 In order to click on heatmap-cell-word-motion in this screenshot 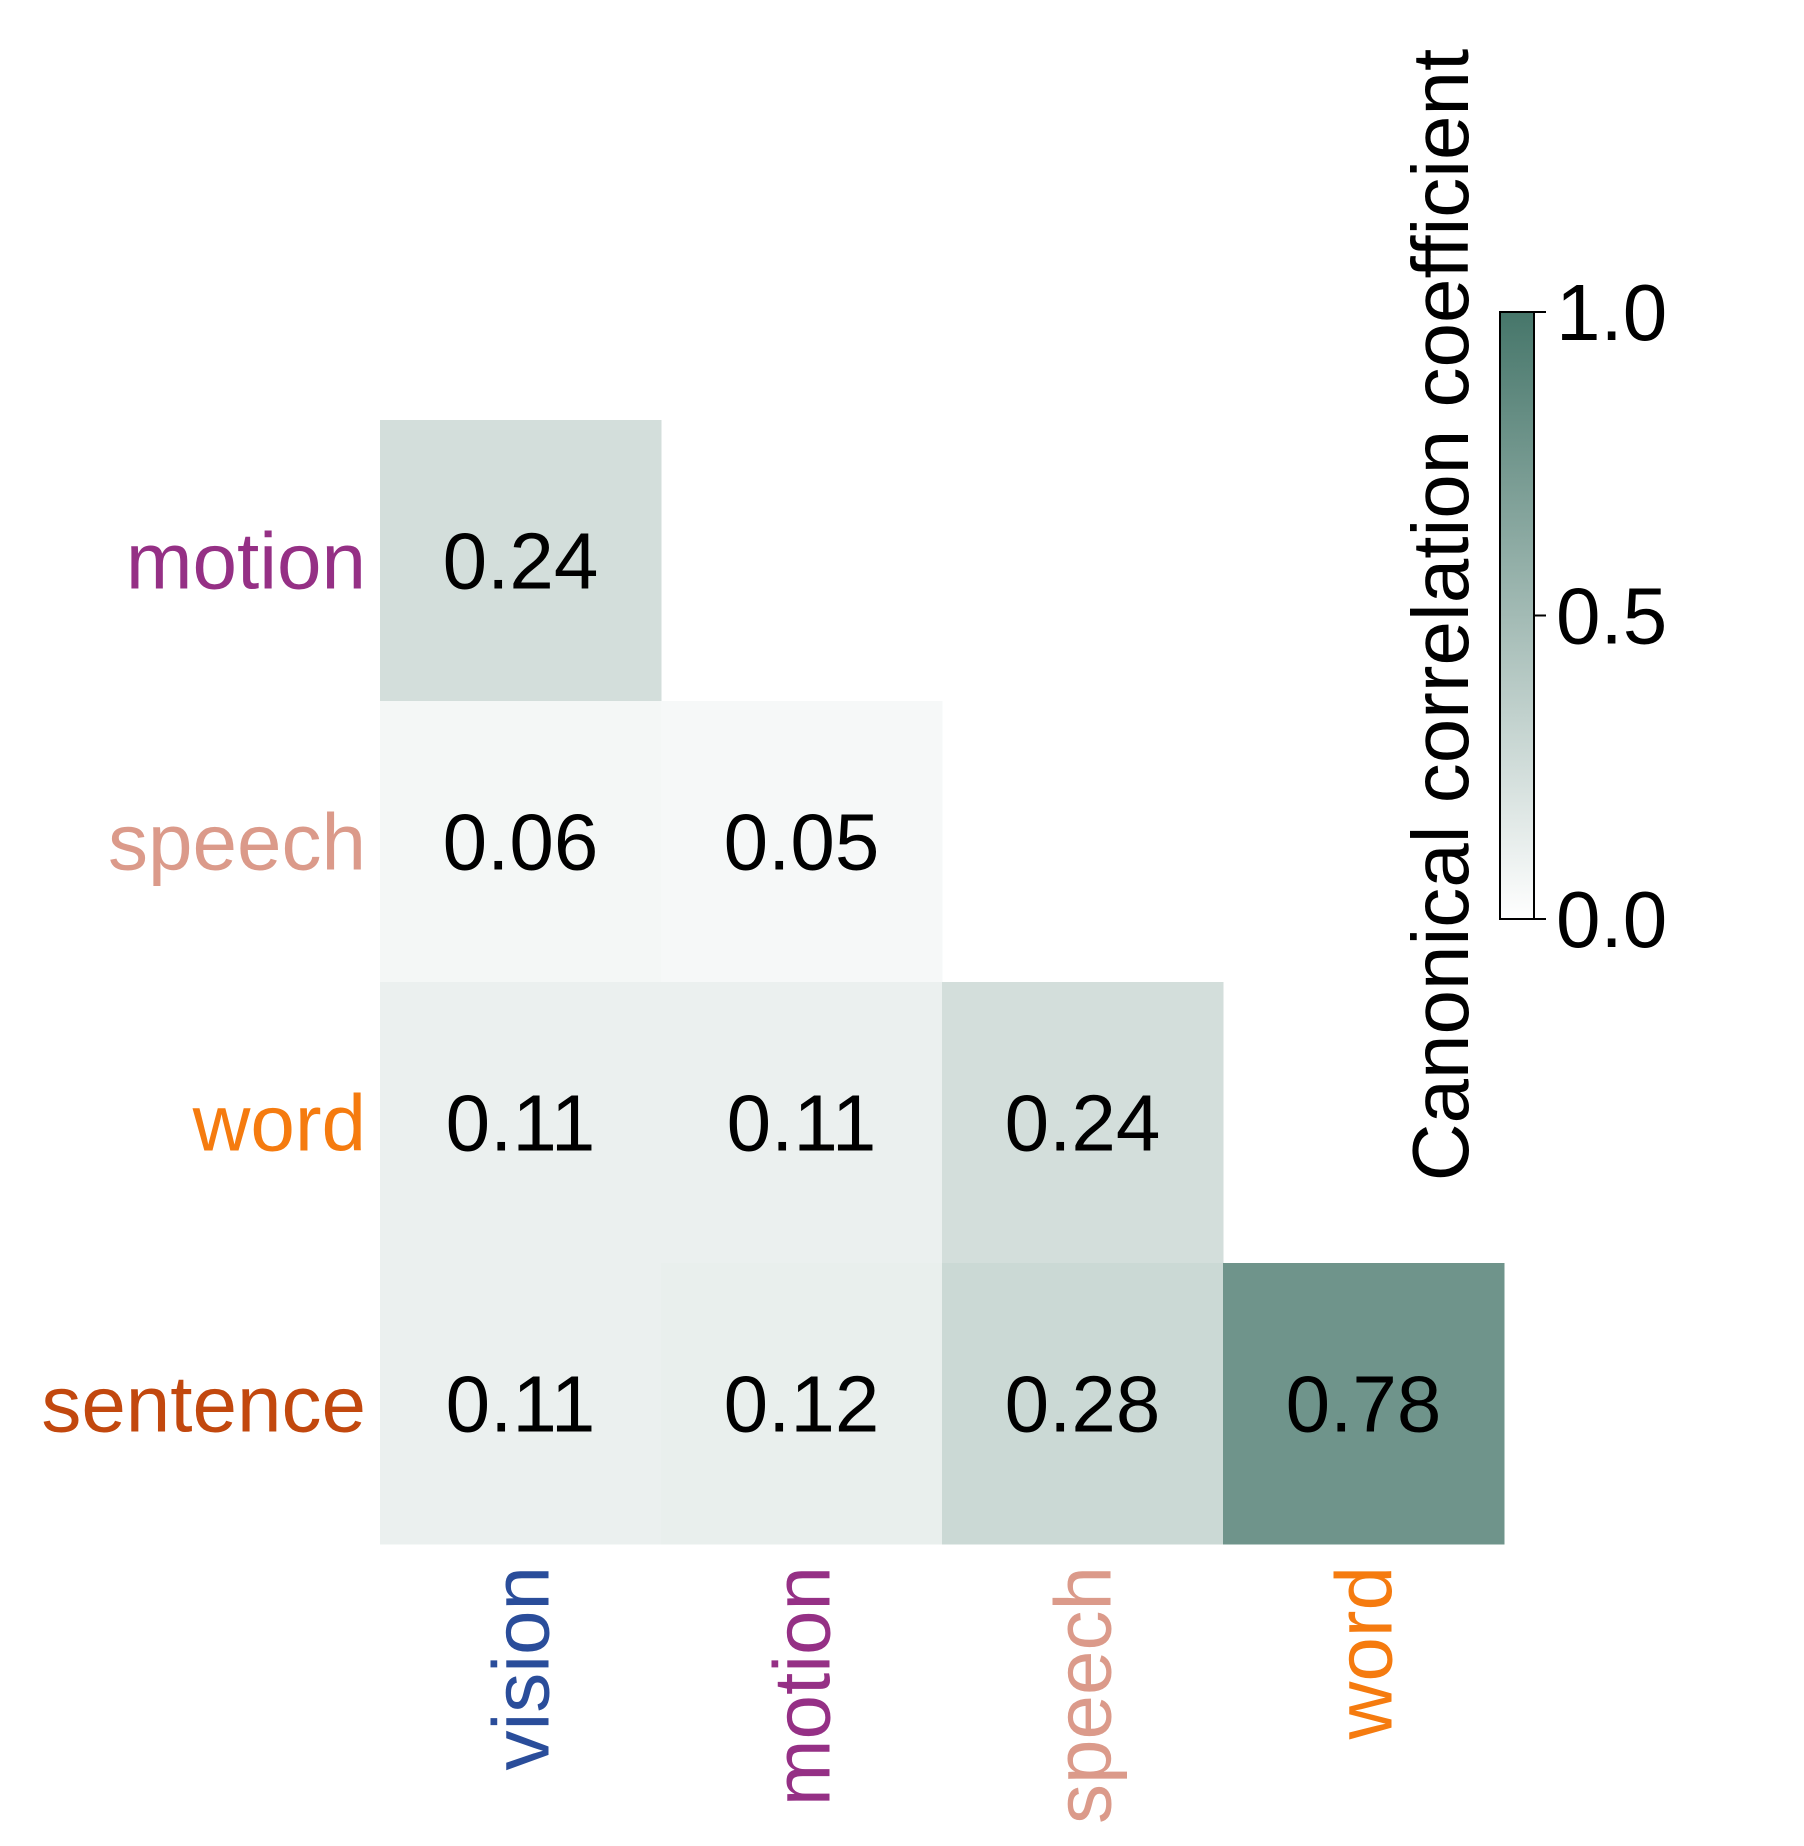, I will do `click(802, 1123)`.